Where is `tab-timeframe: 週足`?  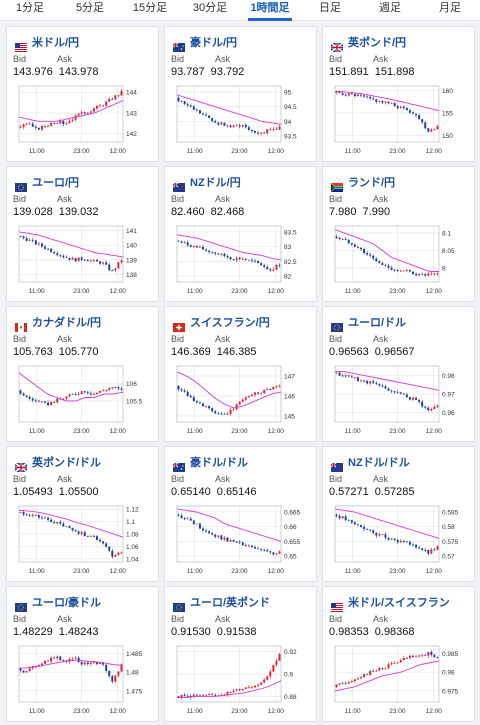 tab-timeframe: 週足 is located at coordinates (390, 8).